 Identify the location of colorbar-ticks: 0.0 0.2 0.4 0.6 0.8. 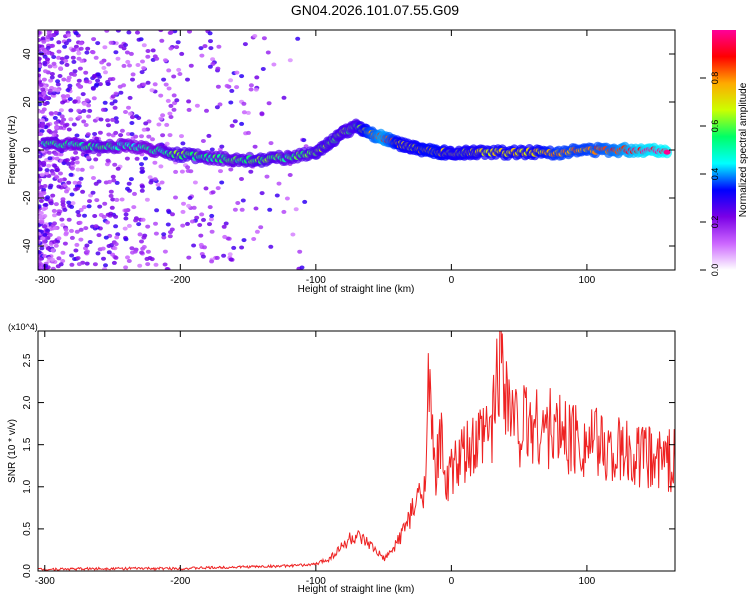
(710, 174).